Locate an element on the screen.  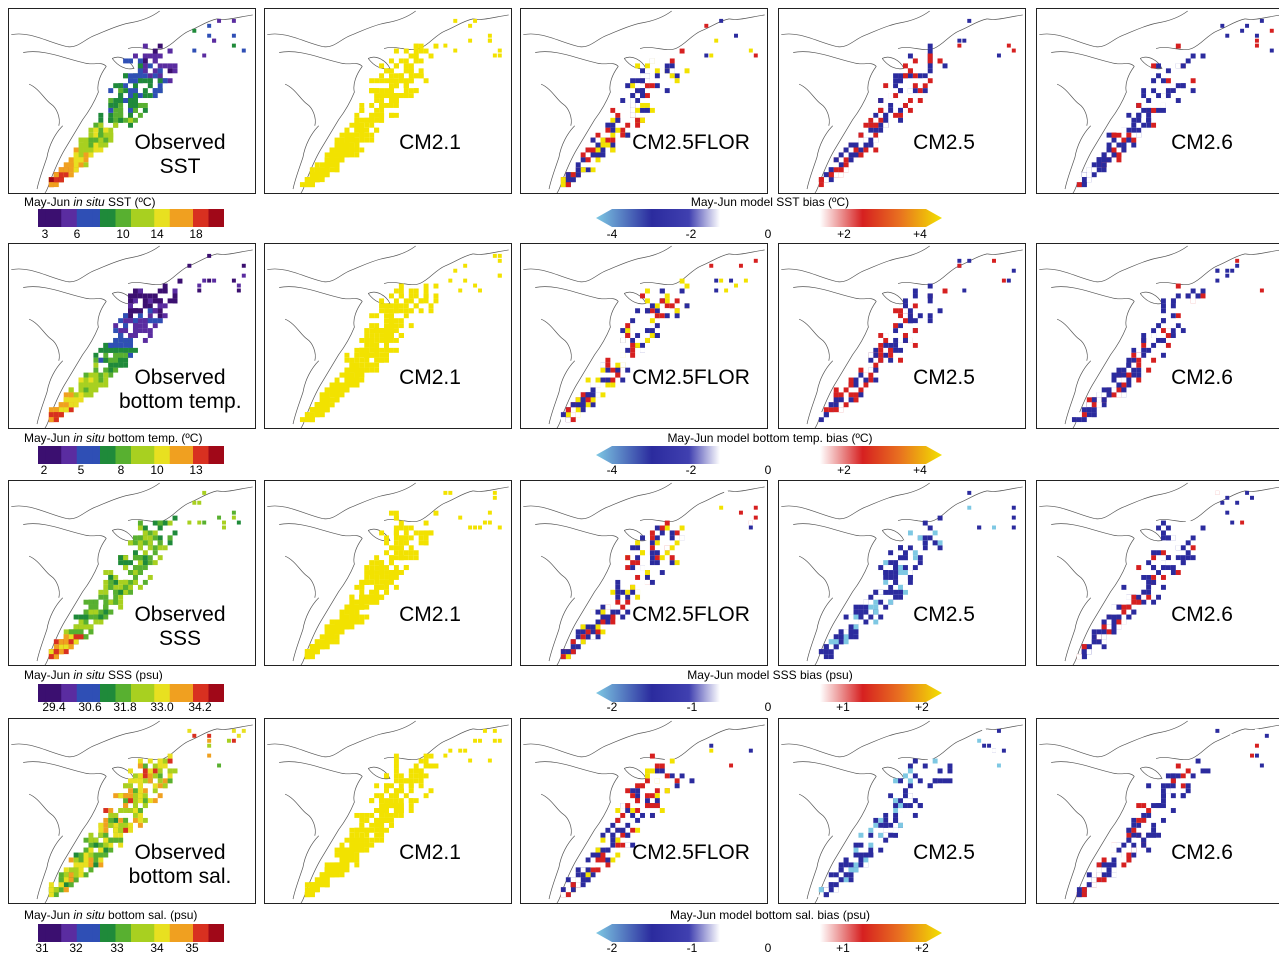
model-bias-map-panel: CM2.5FLOR is located at coordinates (644, 573).